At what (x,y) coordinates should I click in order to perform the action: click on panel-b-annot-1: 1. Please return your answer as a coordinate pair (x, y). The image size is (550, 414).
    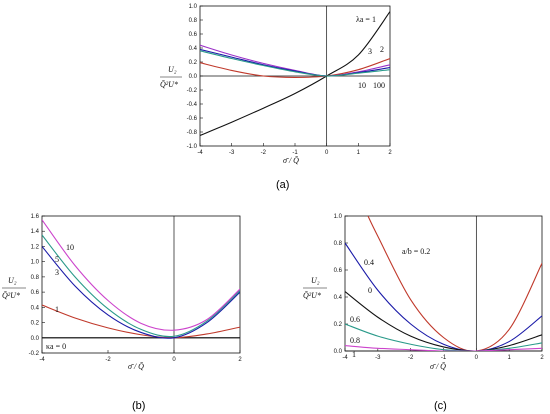
    Looking at the image, I should click on (57, 309).